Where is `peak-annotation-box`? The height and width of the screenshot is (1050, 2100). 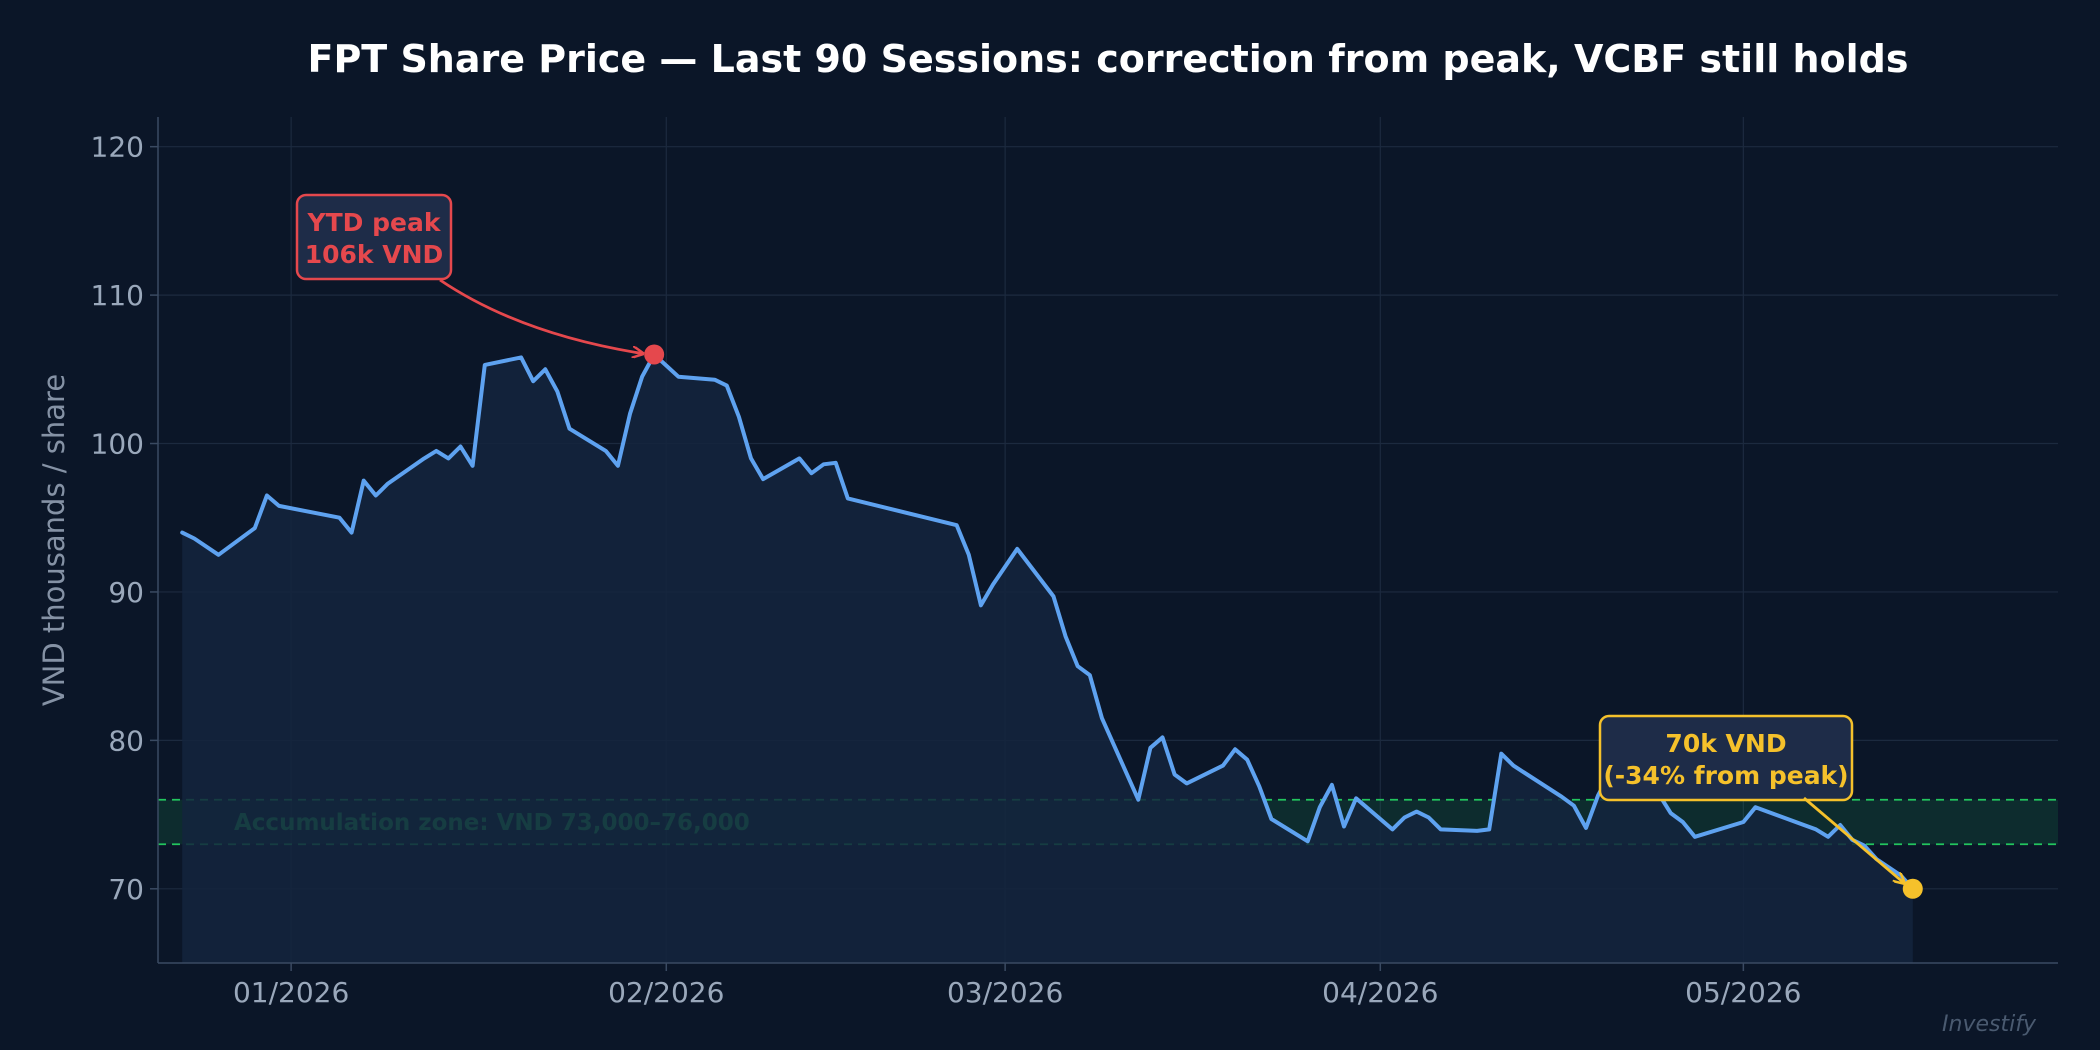 peak-annotation-box is located at coordinates (374, 237).